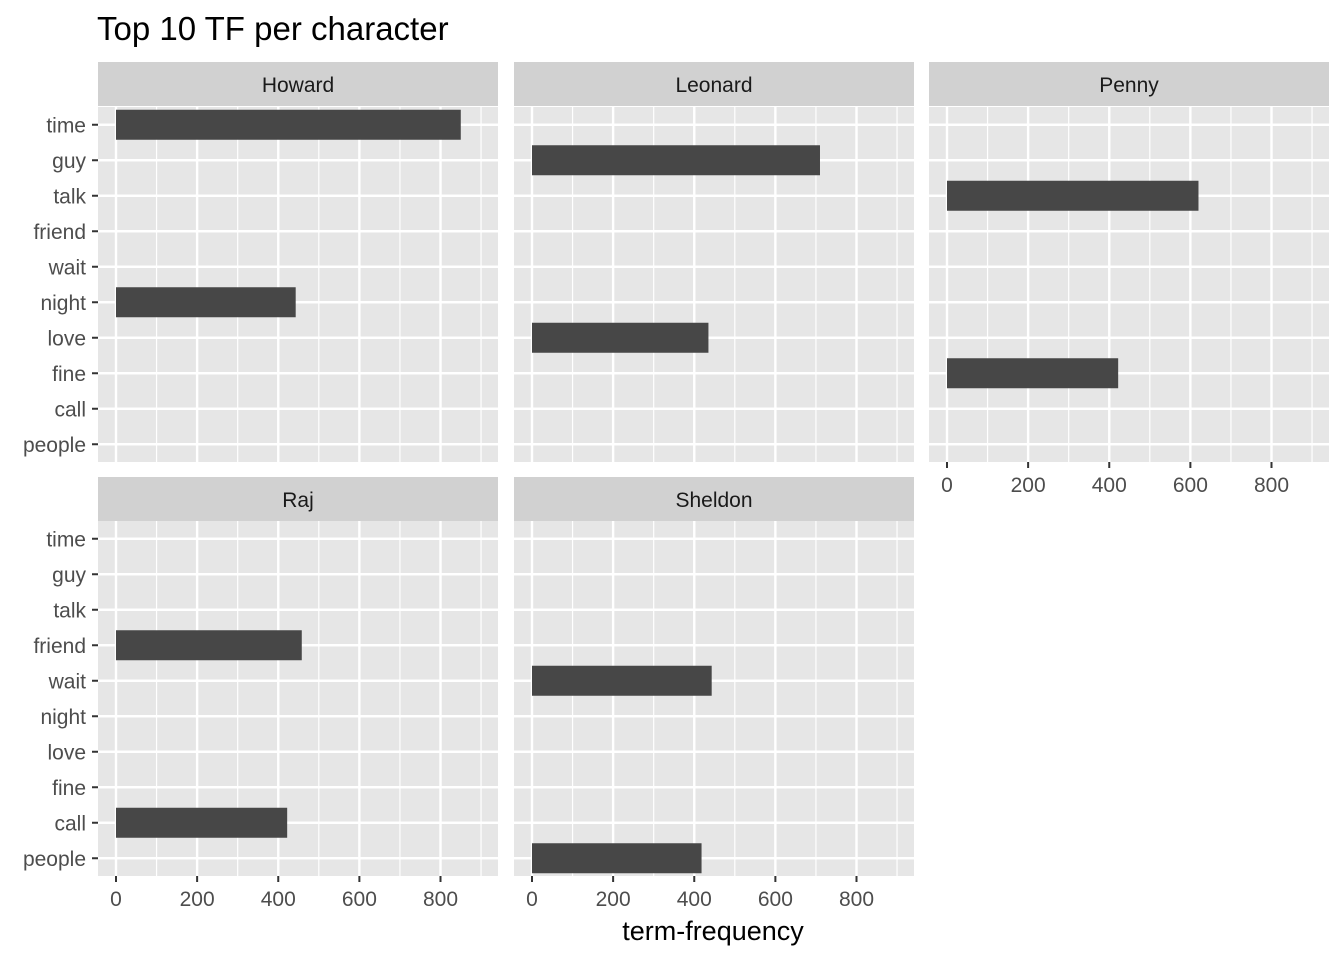  Describe the element at coordinates (206, 302) in the screenshot. I see `bar-night` at that location.